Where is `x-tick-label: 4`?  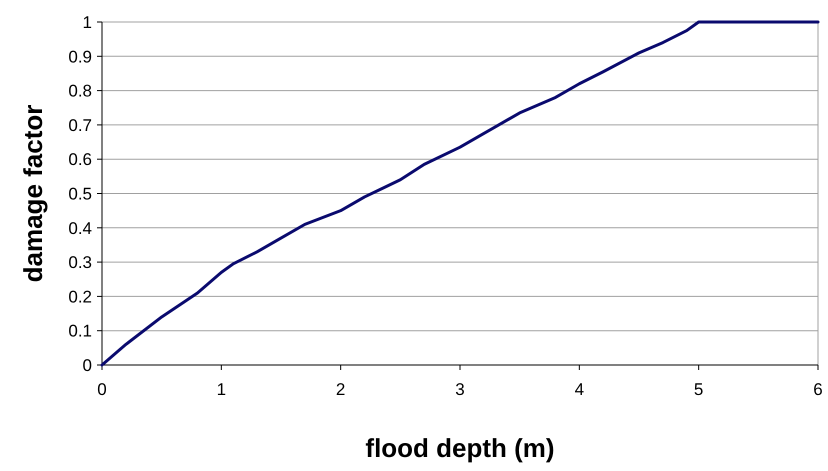 x-tick-label: 4 is located at coordinates (579, 389).